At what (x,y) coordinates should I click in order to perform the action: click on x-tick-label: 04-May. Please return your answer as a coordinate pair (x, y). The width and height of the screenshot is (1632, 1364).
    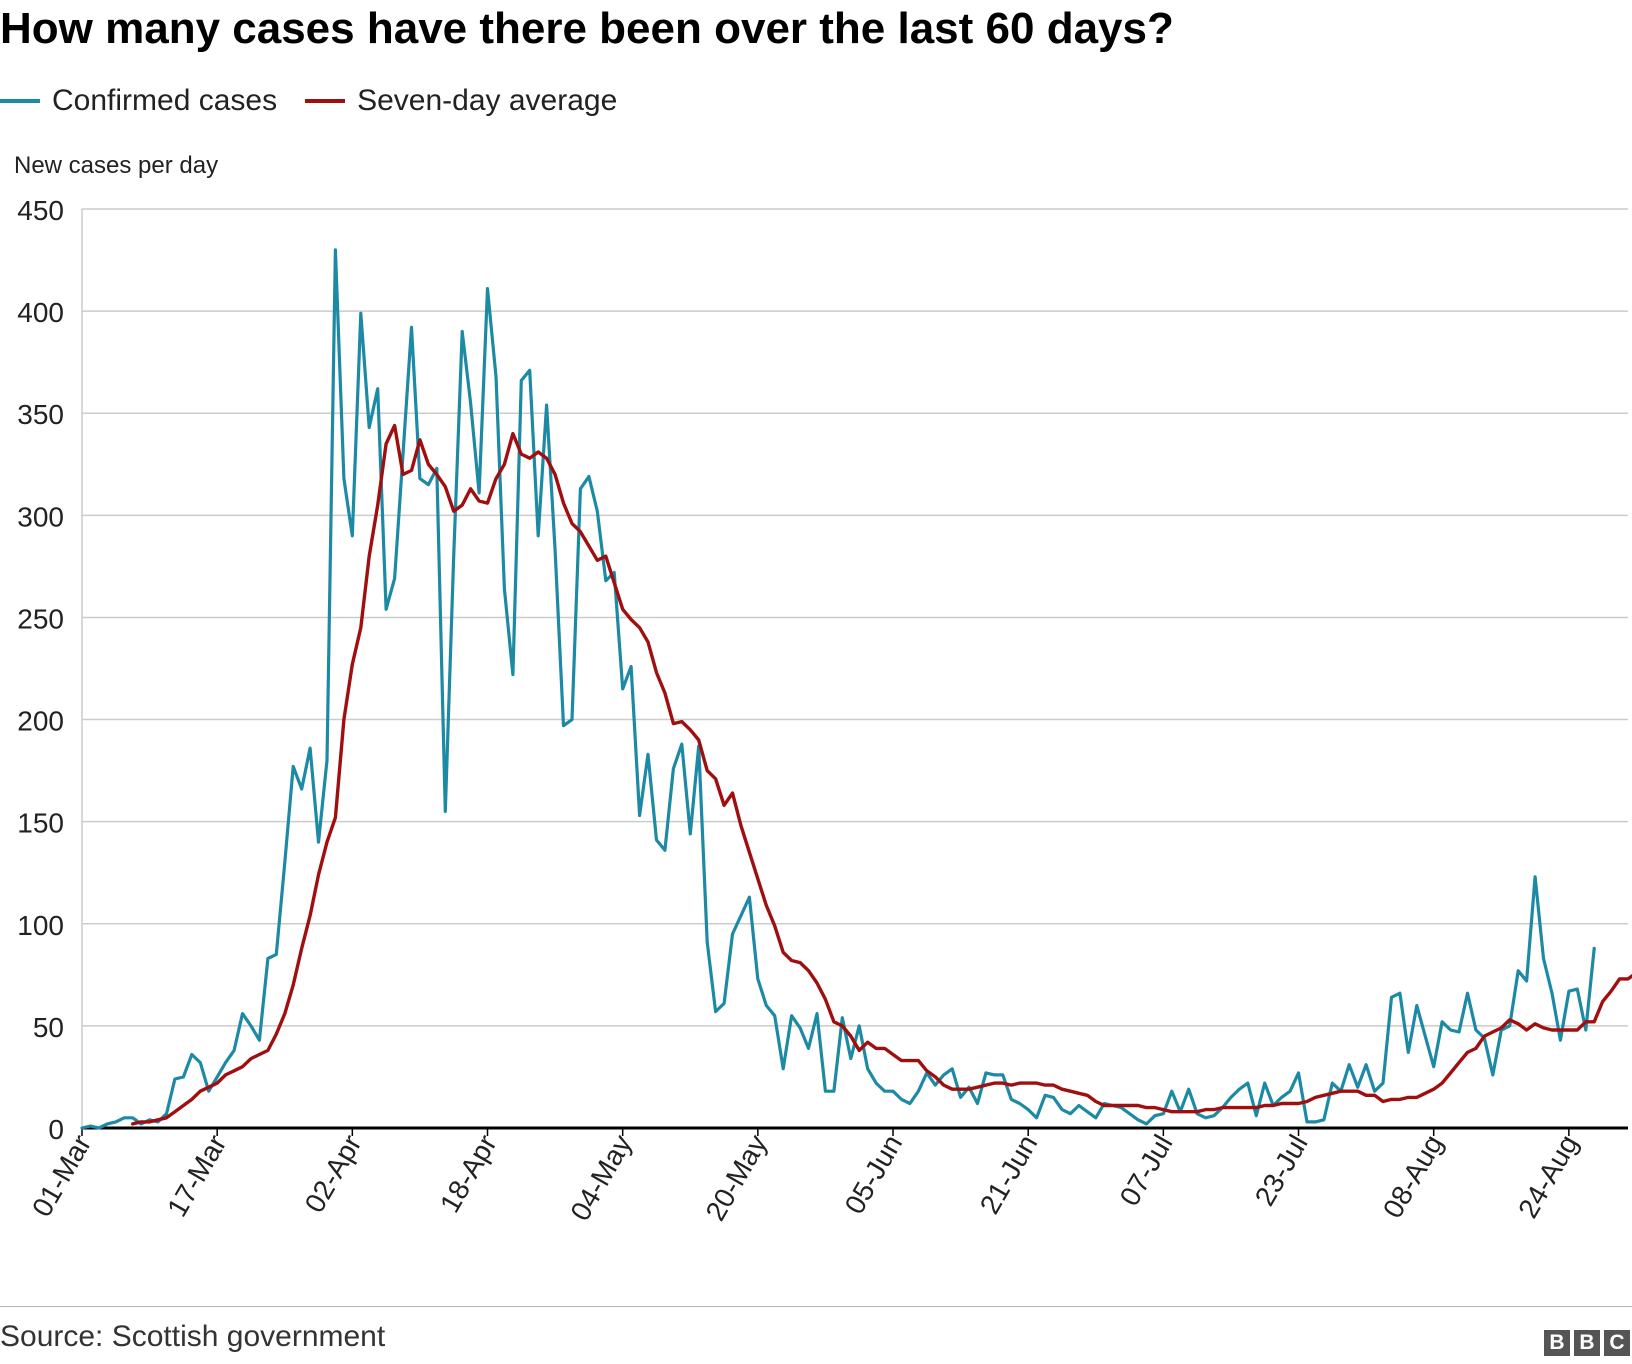
    Looking at the image, I should click on (601, 1178).